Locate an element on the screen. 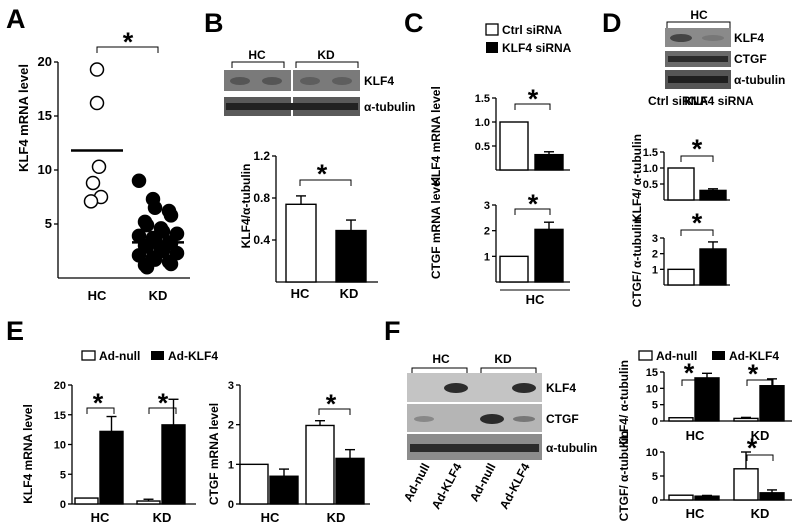 Image resolution: width=800 pixels, height=527 pixels. panel-e-legend-swatch-klf4 is located at coordinates (157, 355).